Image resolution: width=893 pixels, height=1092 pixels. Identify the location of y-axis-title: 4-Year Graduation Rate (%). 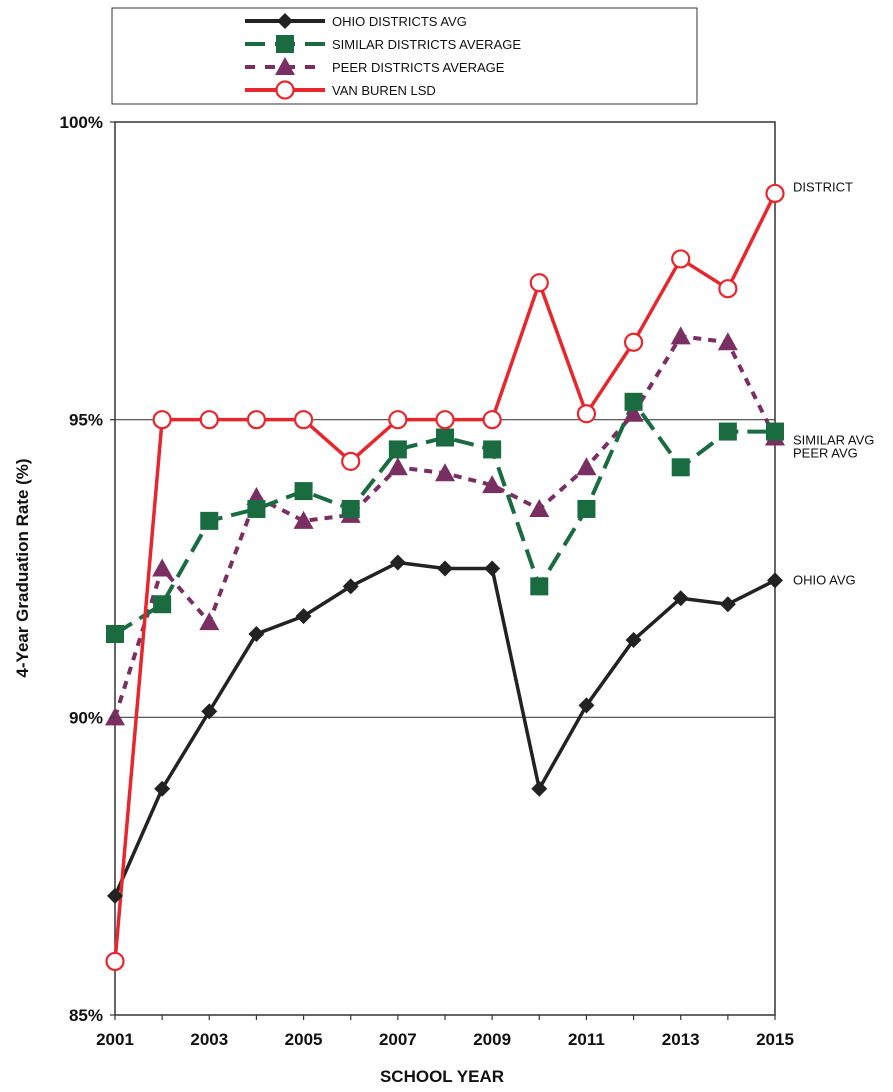
(22, 567).